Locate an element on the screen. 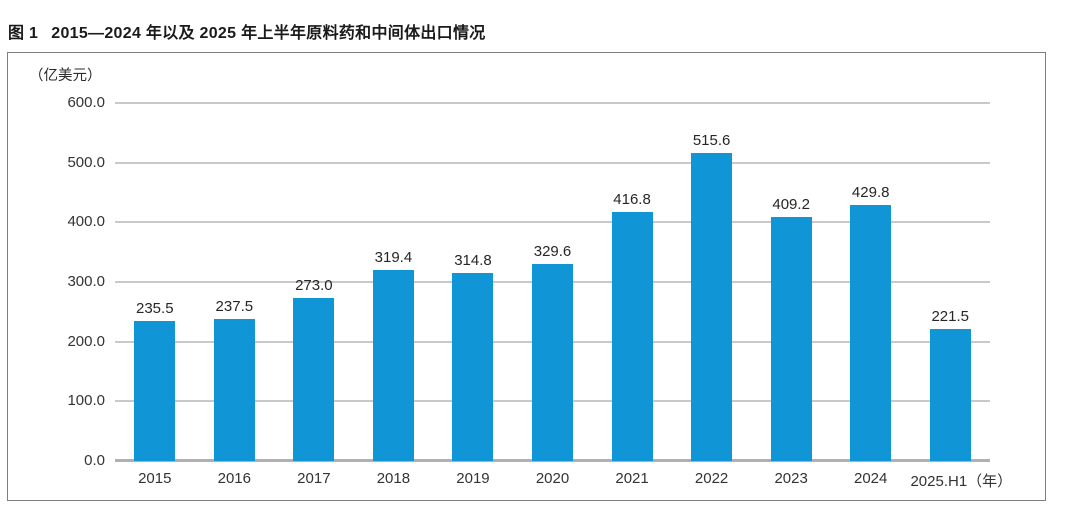 This screenshot has height=516, width=1070. x-tick-label: 2015 is located at coordinates (155, 478).